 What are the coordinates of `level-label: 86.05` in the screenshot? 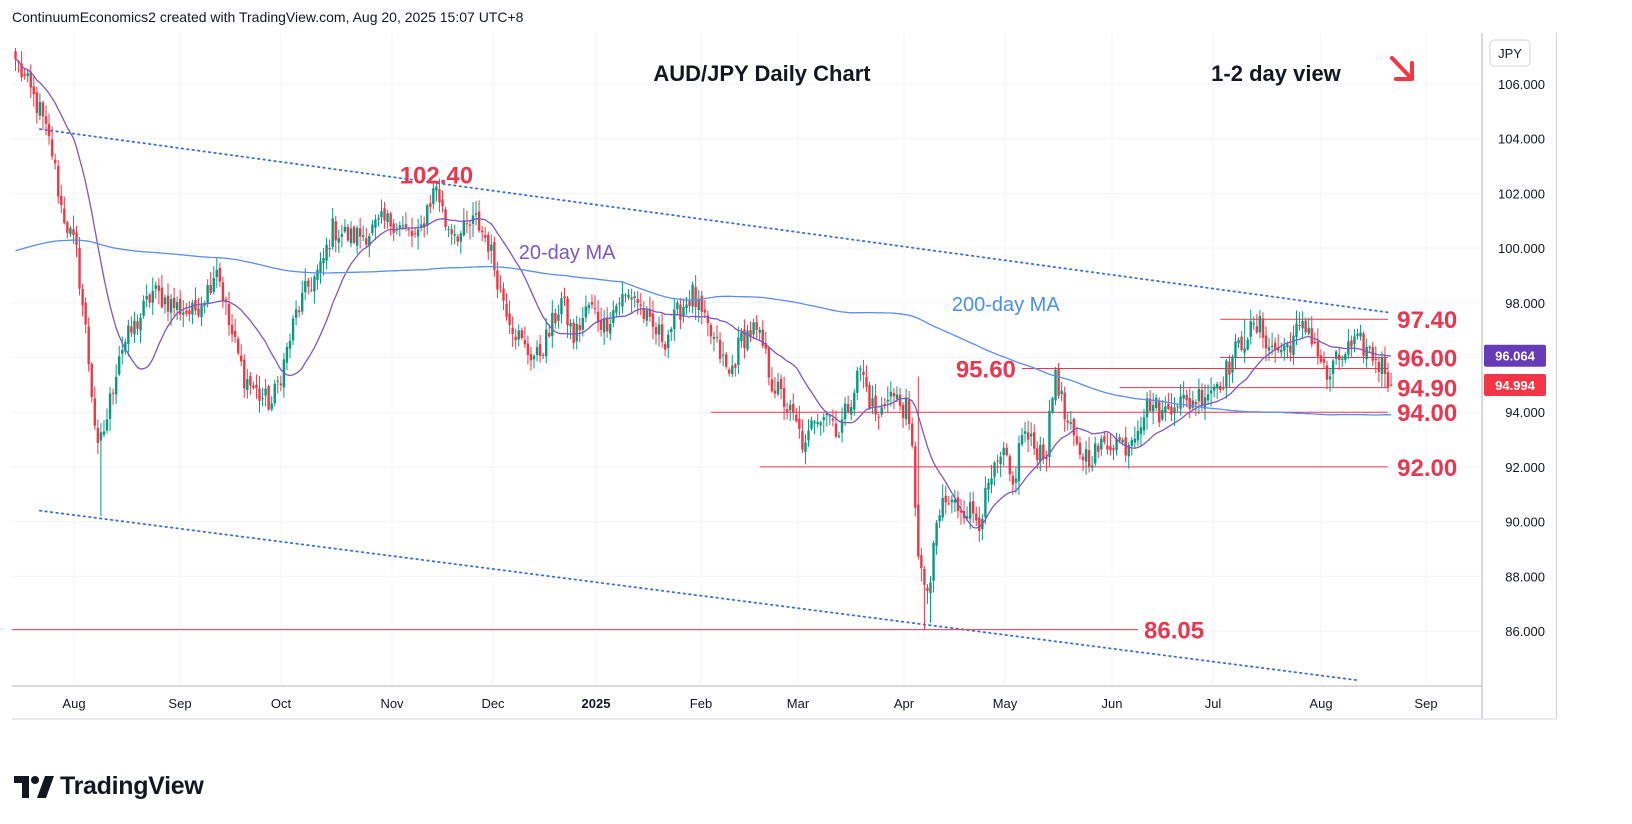 It's located at (1174, 631).